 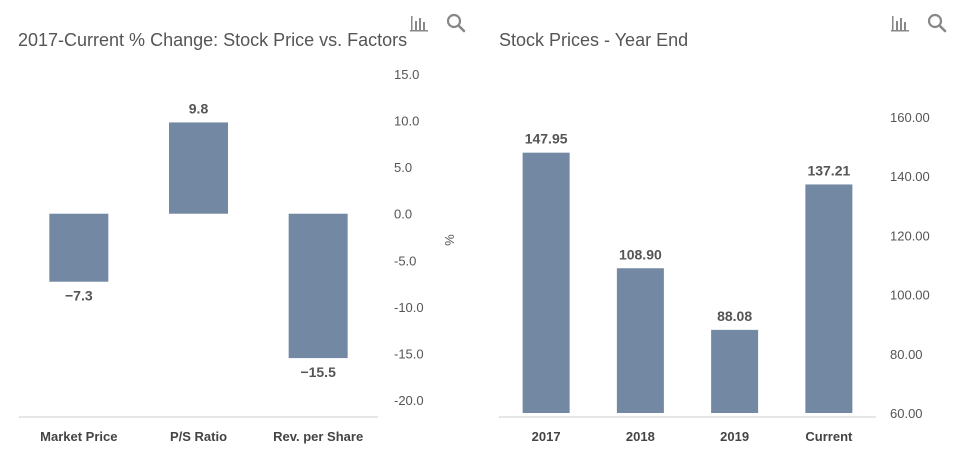 What do you see at coordinates (406, 121) in the screenshot?
I see `y-tick-label: 10.0` at bounding box center [406, 121].